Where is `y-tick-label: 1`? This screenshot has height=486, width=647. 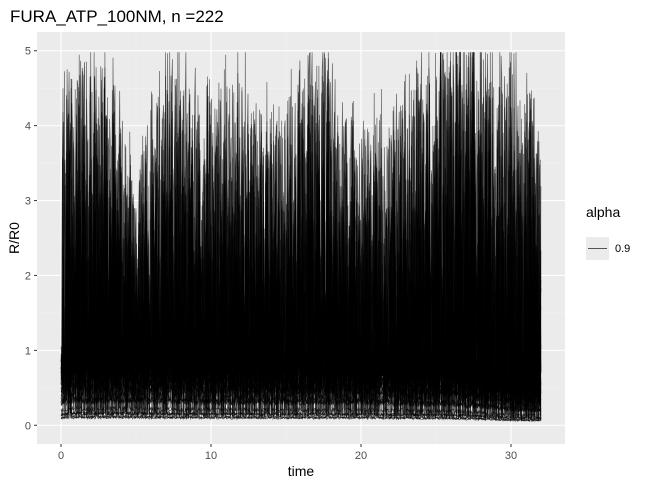 y-tick-label: 1 is located at coordinates (28, 351).